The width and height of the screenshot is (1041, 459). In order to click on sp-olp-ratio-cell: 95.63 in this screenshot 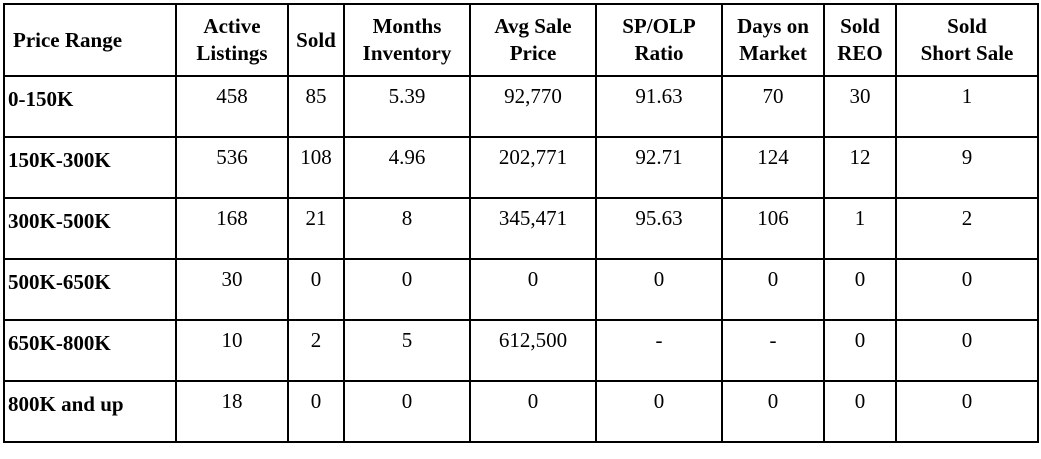, I will do `click(659, 228)`.